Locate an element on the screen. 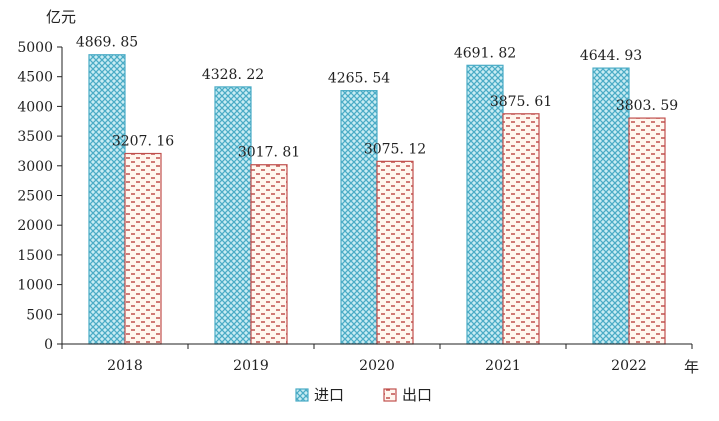 This screenshot has width=719, height=421. x-tick-label: 2022 is located at coordinates (629, 366).